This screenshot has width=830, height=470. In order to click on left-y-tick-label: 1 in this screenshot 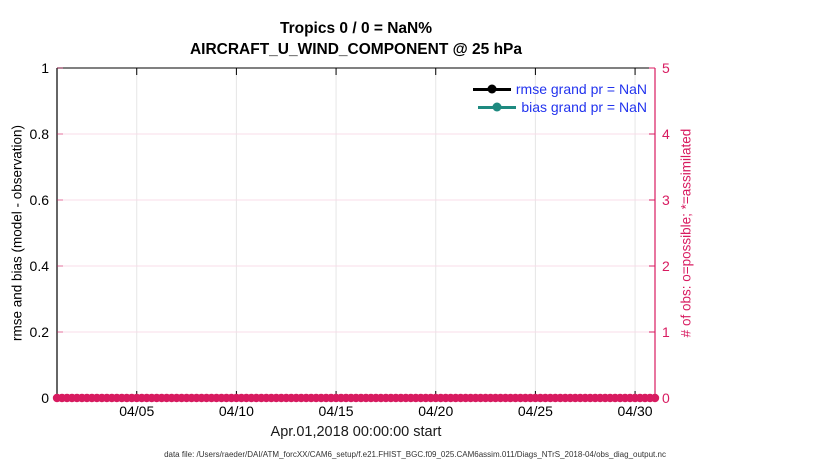, I will do `click(45, 68)`.